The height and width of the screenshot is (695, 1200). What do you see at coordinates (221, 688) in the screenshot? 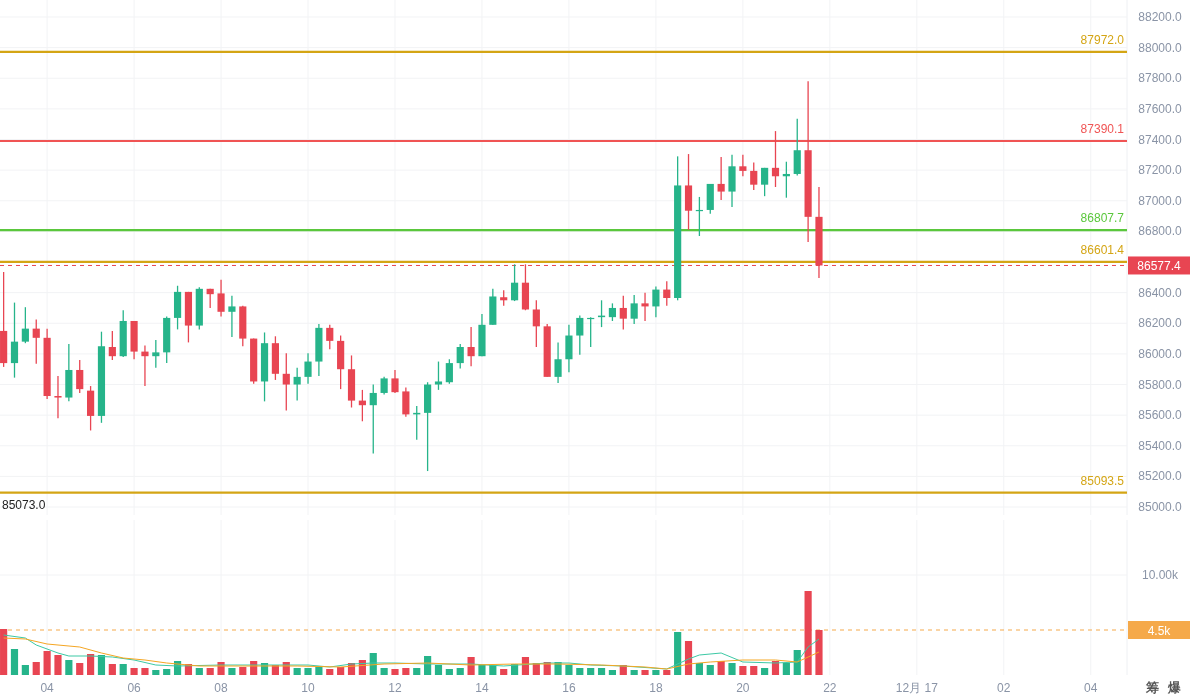
I see `x-tick-label: 08` at bounding box center [221, 688].